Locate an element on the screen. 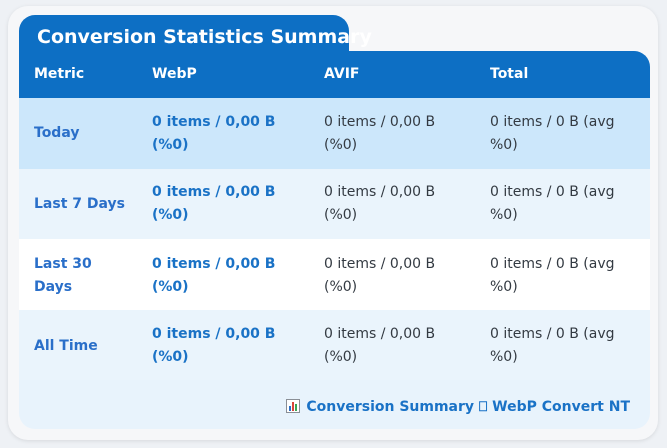 This screenshot has width=667, height=448. footer-link: Conversion Summary ⎕ WebP Convert NT is located at coordinates (458, 407).